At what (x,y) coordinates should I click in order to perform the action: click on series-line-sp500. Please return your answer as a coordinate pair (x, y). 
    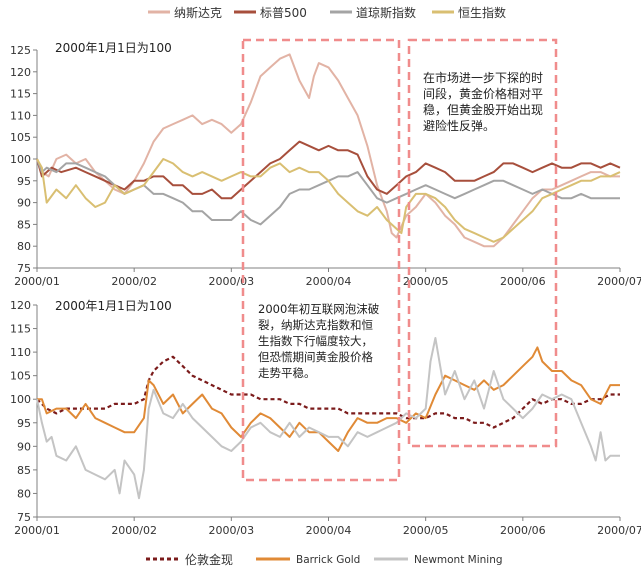
    Looking at the image, I should click on (328, 170).